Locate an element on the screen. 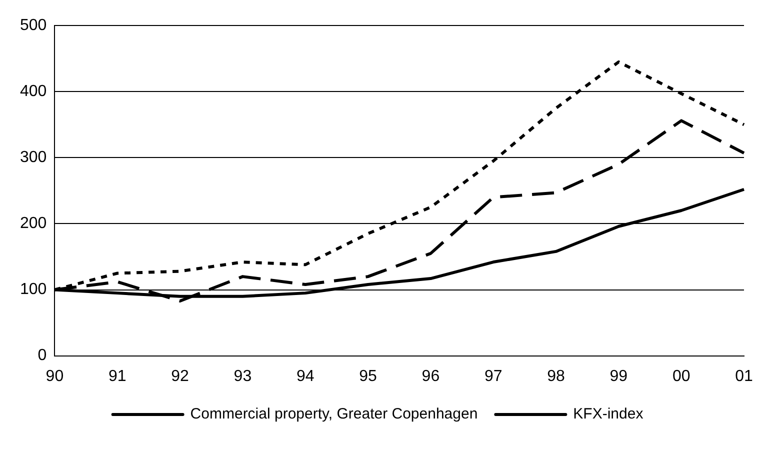  legend-label: Commercial property, Greater Copenhagen is located at coordinates (334, 414).